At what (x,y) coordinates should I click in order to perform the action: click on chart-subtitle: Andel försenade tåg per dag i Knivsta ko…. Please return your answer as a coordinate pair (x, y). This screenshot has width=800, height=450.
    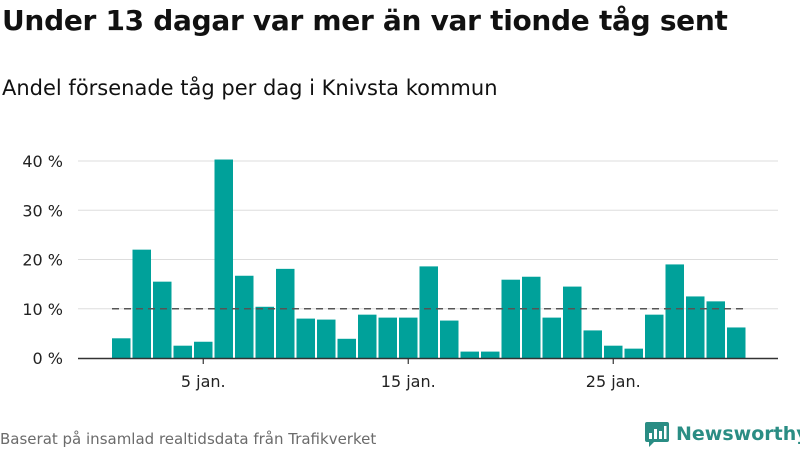
    Looking at the image, I should click on (250, 88).